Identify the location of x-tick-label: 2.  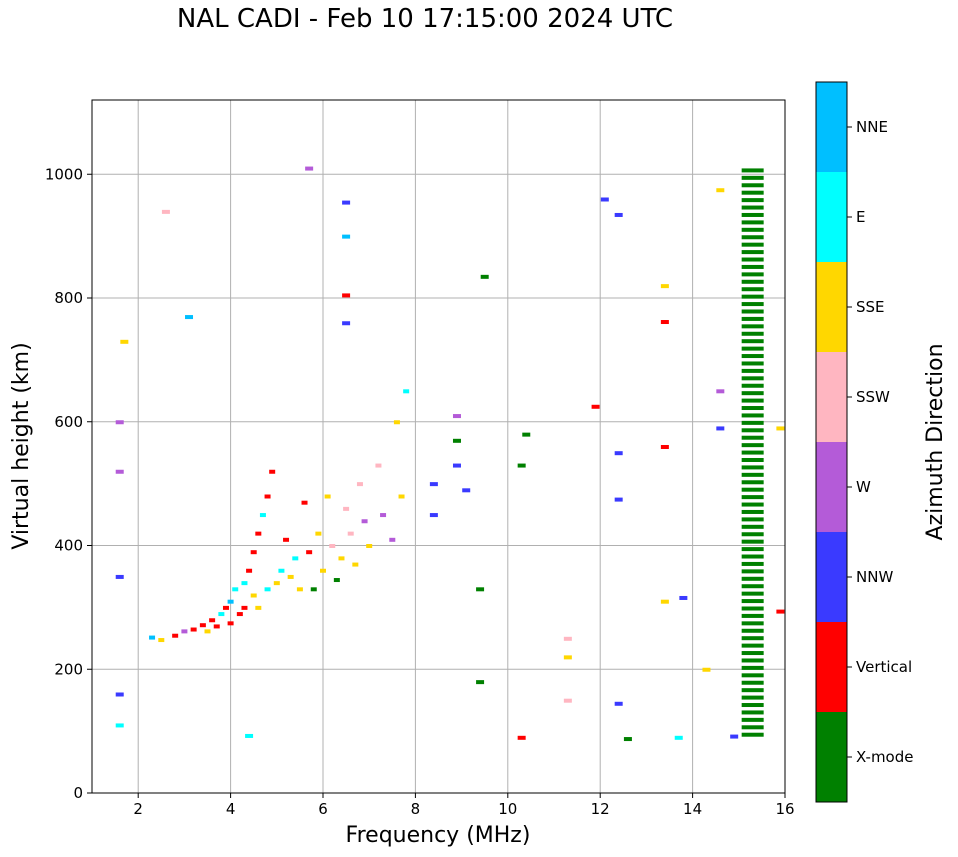
(138, 809).